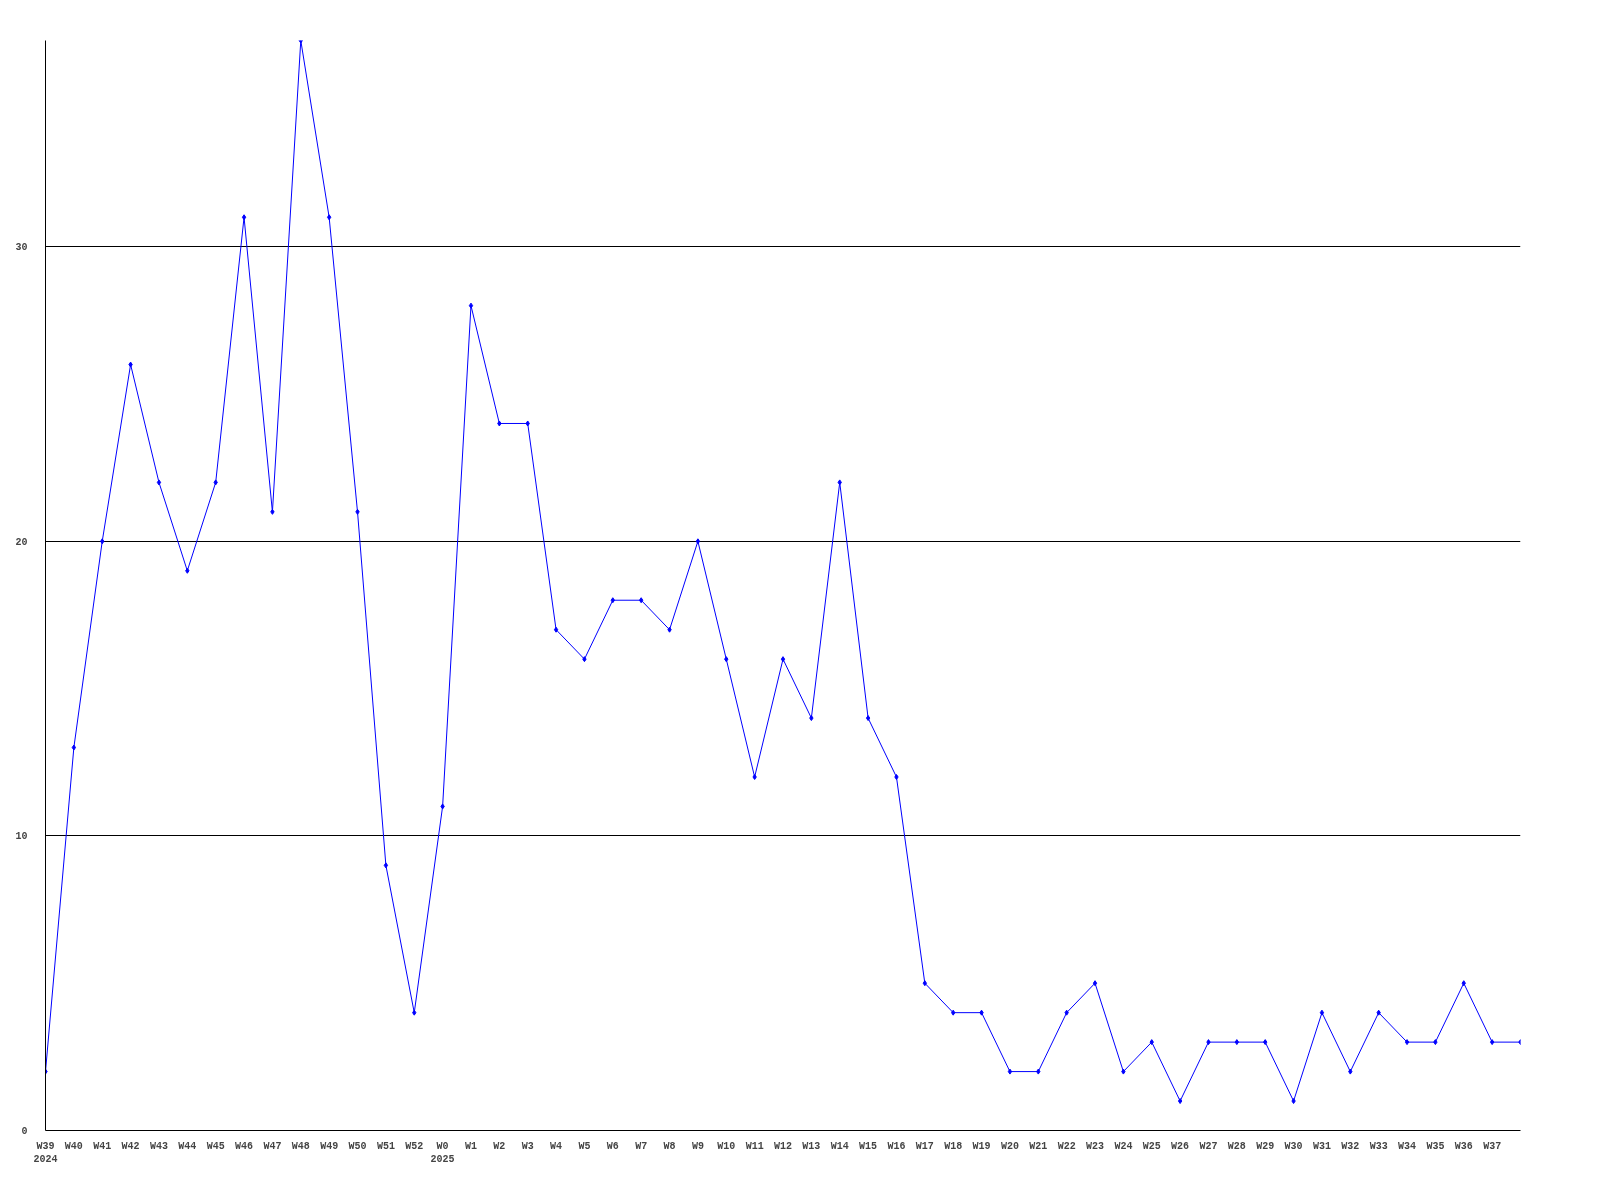 The height and width of the screenshot is (1200, 1600). I want to click on x-tick-label: W0 2025, so click(442, 1152).